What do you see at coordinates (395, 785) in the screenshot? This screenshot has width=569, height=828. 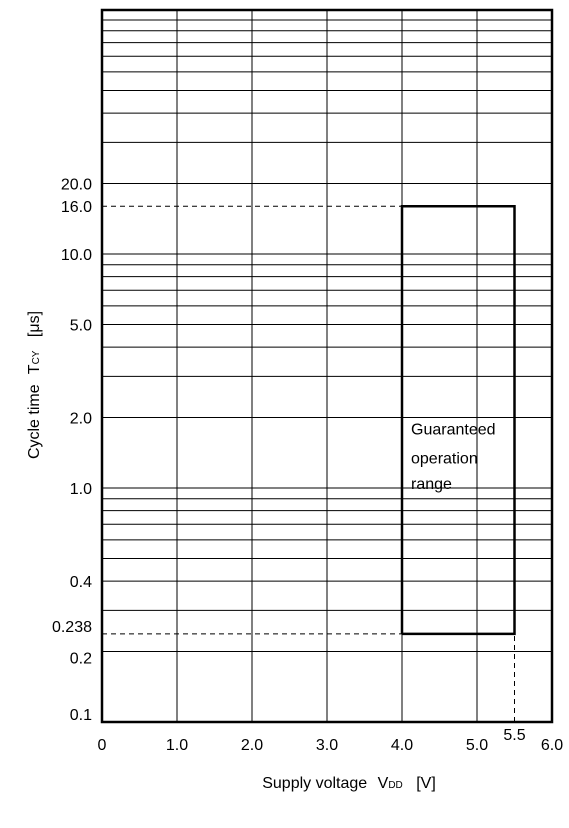 I see `x-axis-label-subscript: DD` at bounding box center [395, 785].